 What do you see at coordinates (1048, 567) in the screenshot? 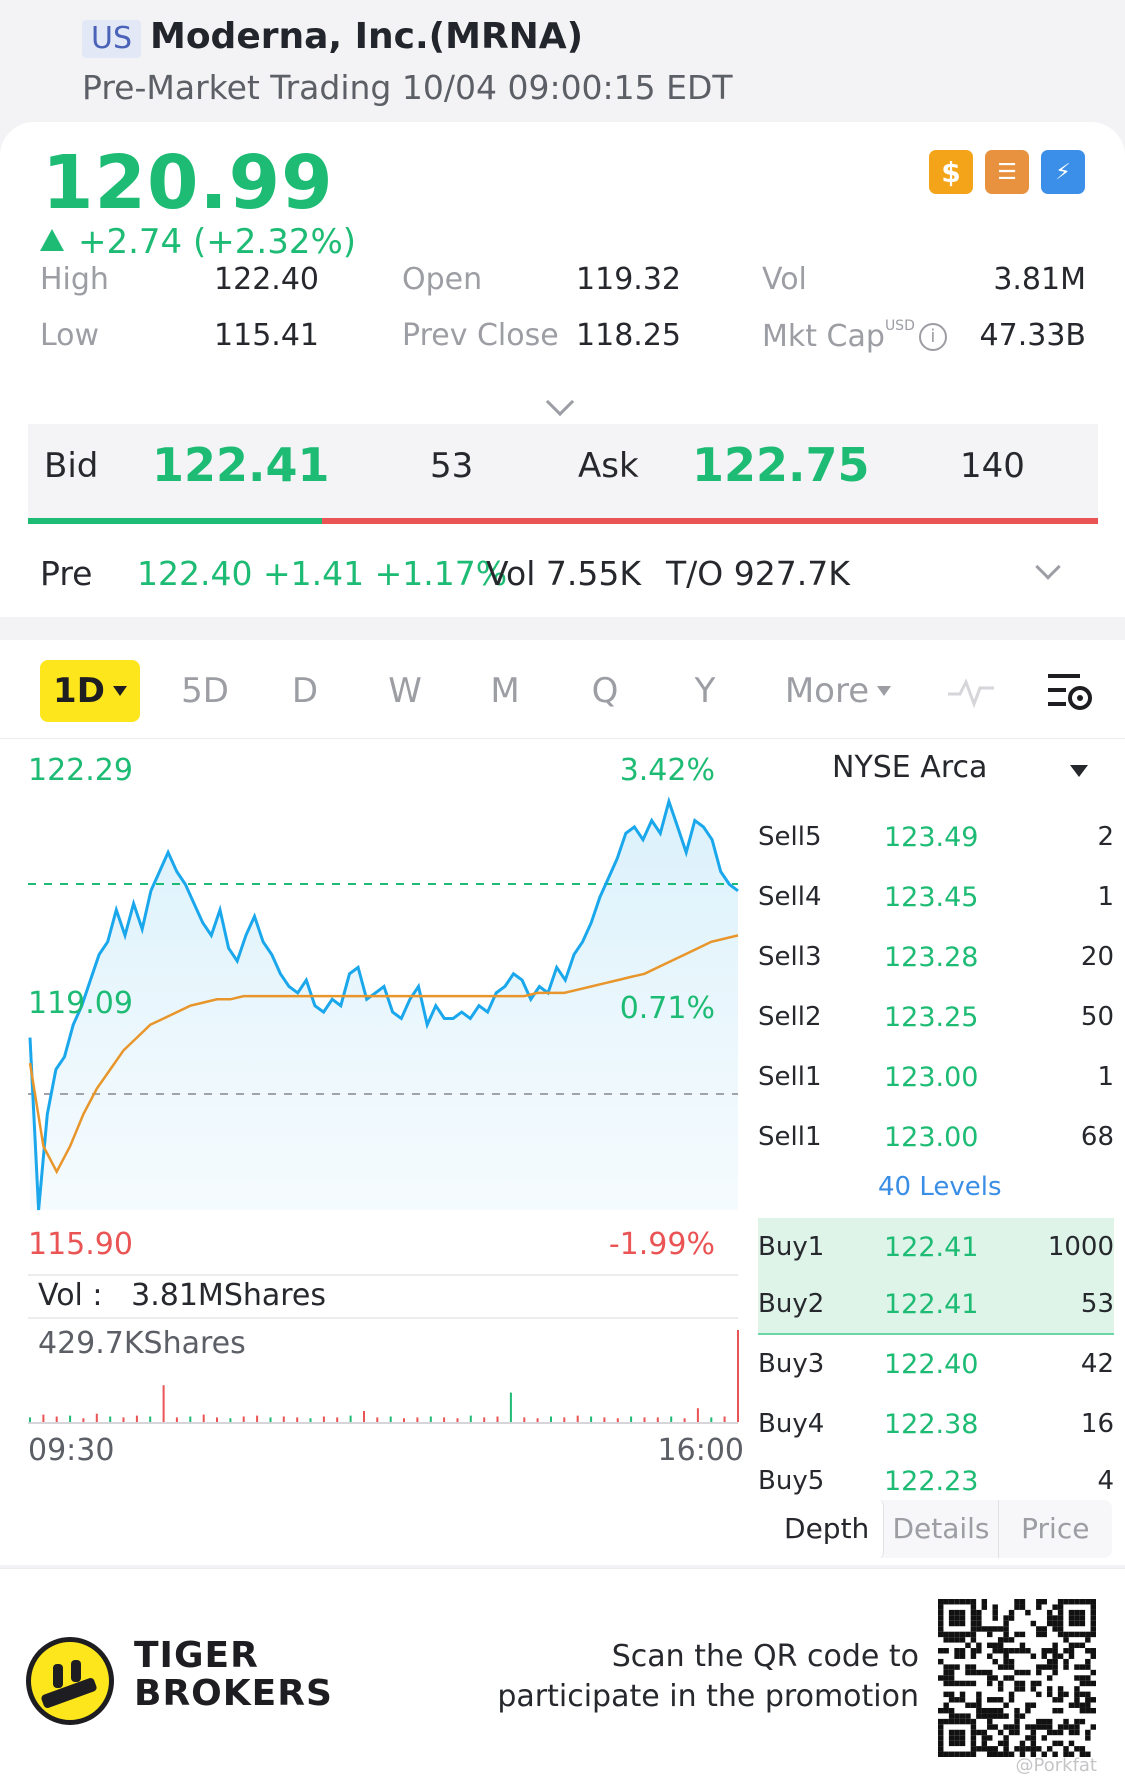
I see `chevron-down-icon` at bounding box center [1048, 567].